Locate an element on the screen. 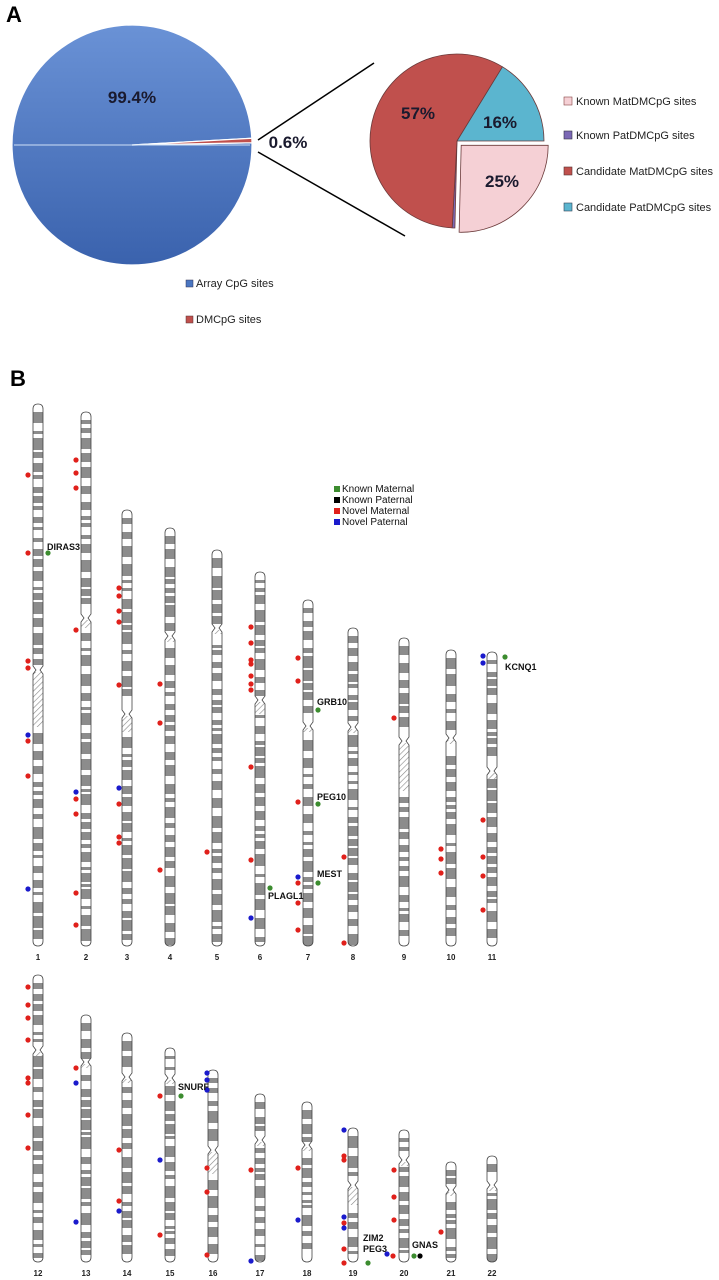 The width and height of the screenshot is (719, 1280). chromosome-number-3: 3 is located at coordinates (127, 957).